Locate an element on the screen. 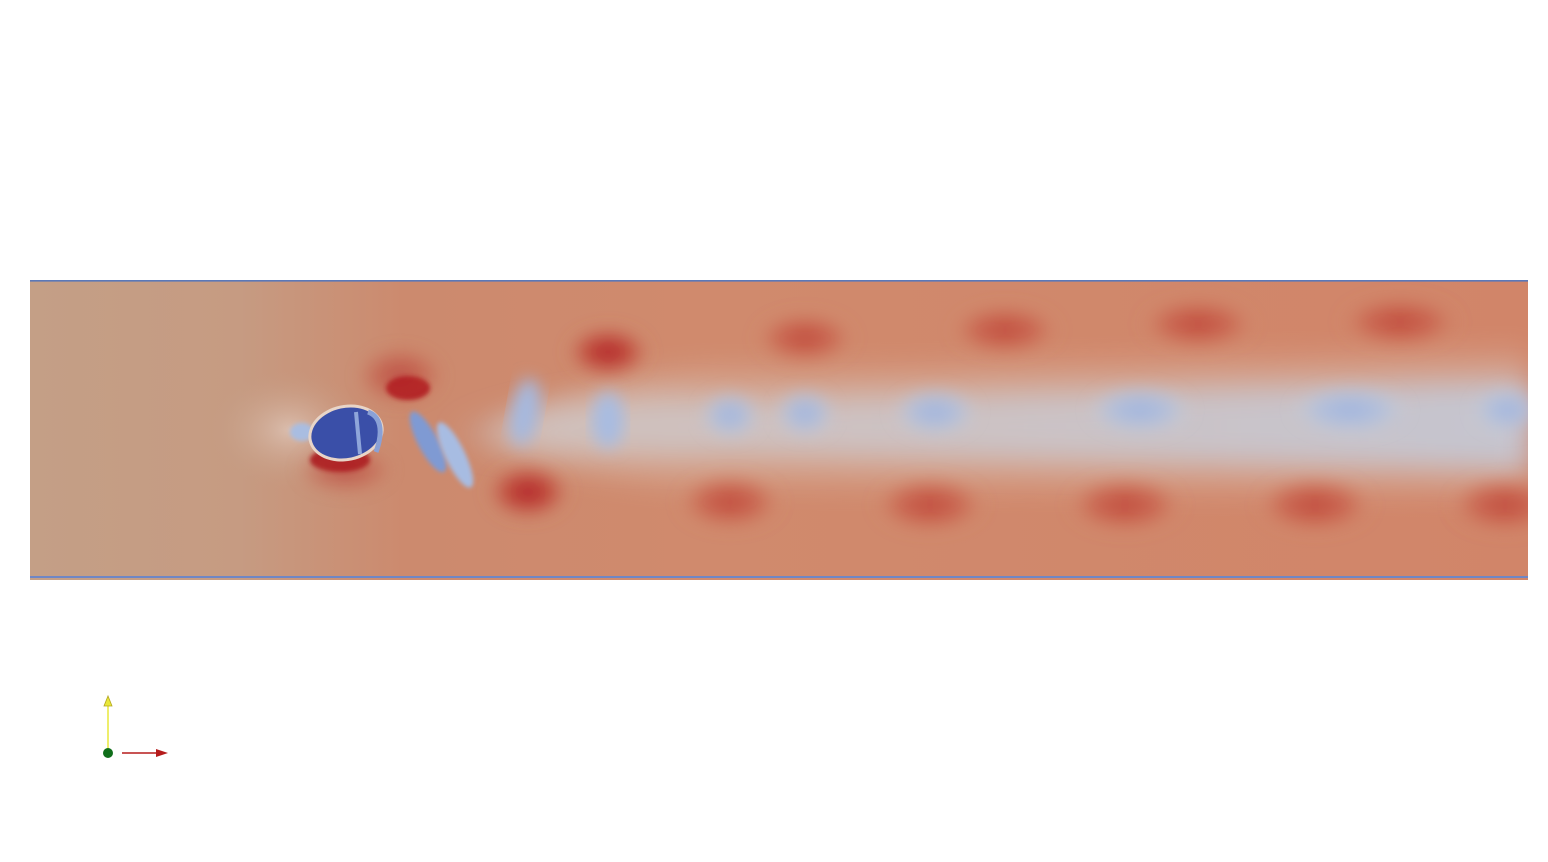 Image resolution: width=1548 pixels, height=862 pixels. cylinder-rim is located at coordinates (374, 431).